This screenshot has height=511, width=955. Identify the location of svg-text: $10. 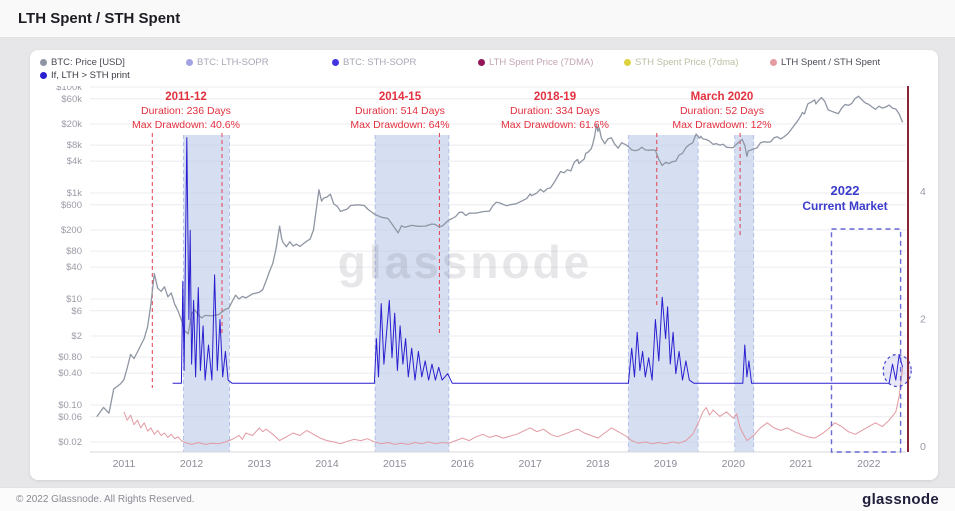
(74, 299).